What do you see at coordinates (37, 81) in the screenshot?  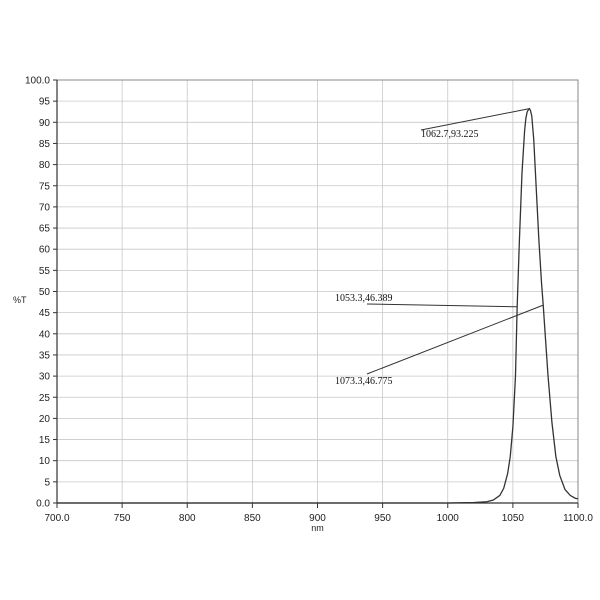 I see `y-tick-label: 100.0` at bounding box center [37, 81].